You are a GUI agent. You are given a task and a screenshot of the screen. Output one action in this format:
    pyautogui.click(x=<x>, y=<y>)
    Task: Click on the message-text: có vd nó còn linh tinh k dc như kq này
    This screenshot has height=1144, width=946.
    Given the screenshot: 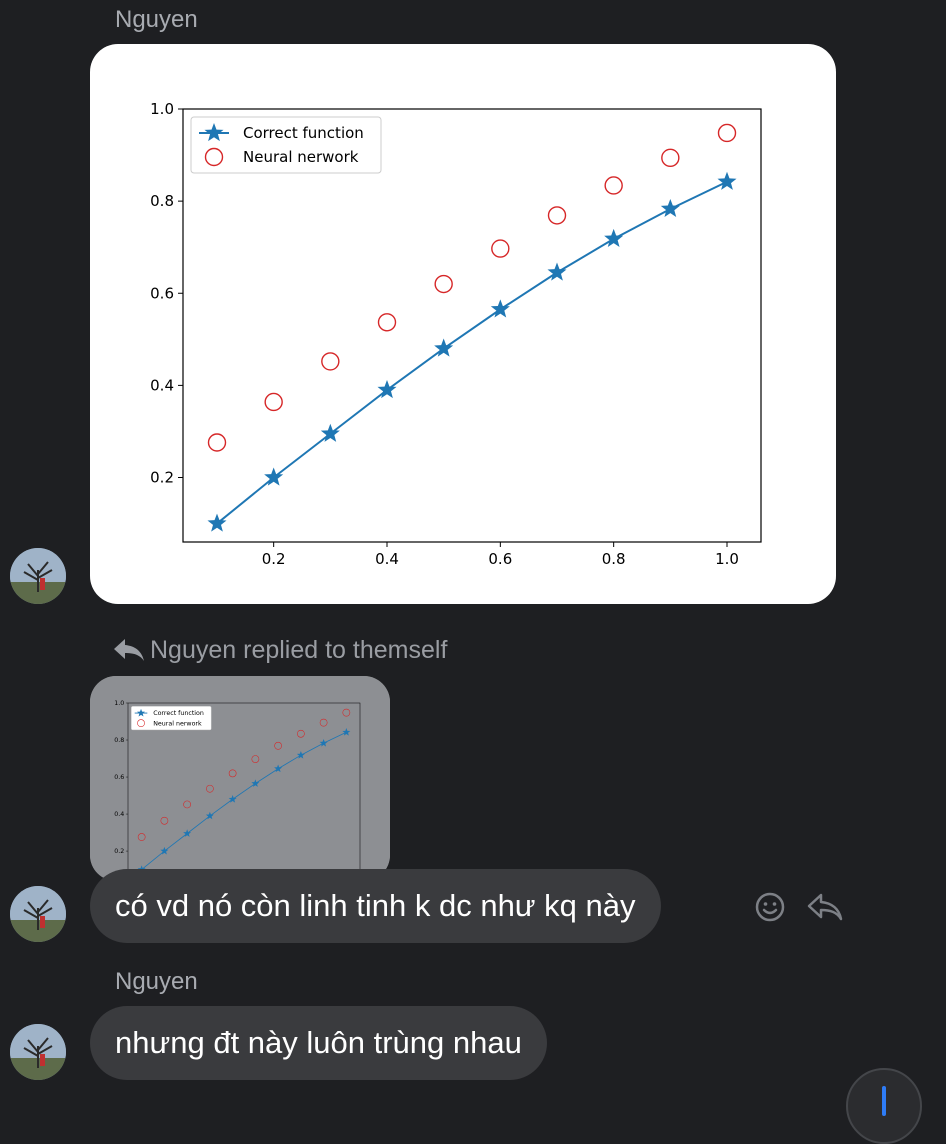 What is the action you would take?
    pyautogui.click(x=375, y=905)
    